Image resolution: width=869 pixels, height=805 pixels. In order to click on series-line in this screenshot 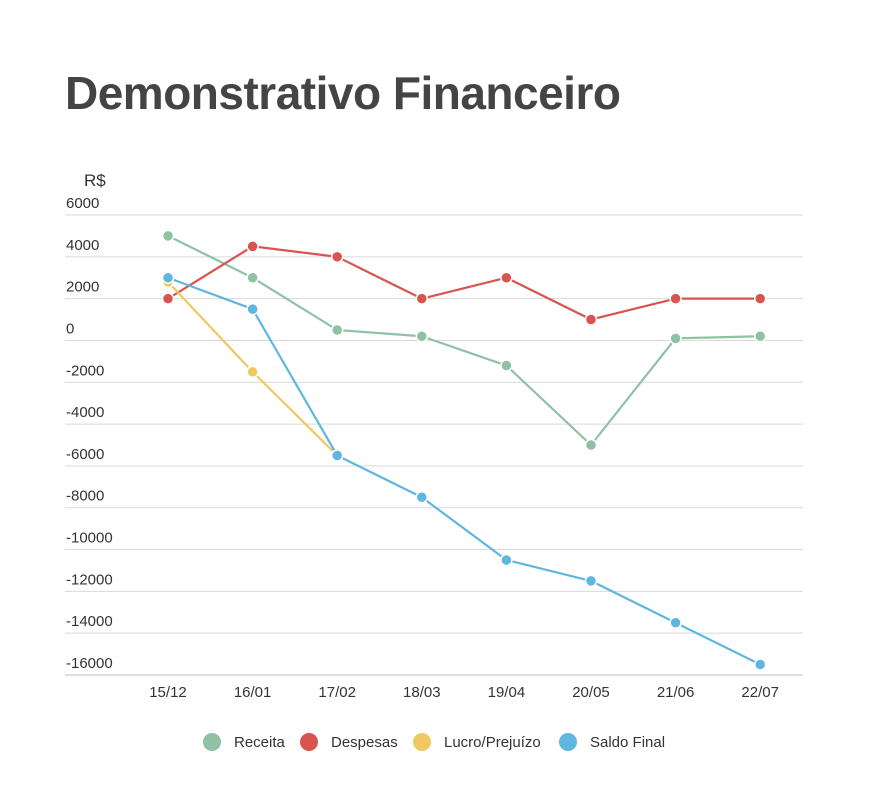, I will do `click(464, 283)`.